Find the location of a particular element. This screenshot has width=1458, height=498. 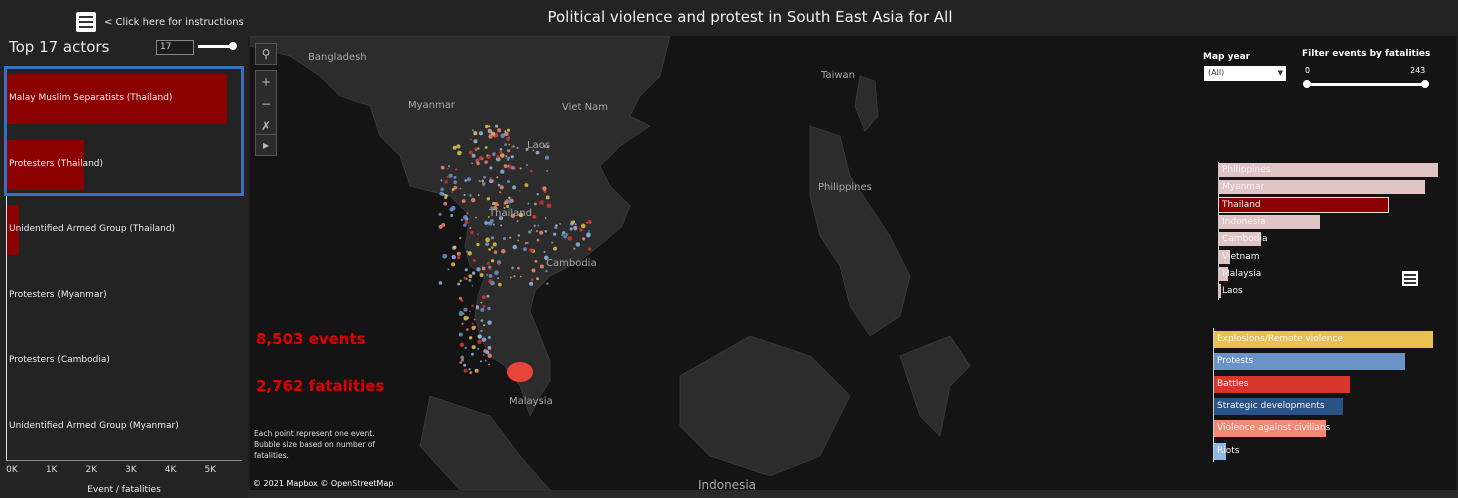

map-attribution: © 2021 Mapbox © OpenStreetMap is located at coordinates (323, 483).